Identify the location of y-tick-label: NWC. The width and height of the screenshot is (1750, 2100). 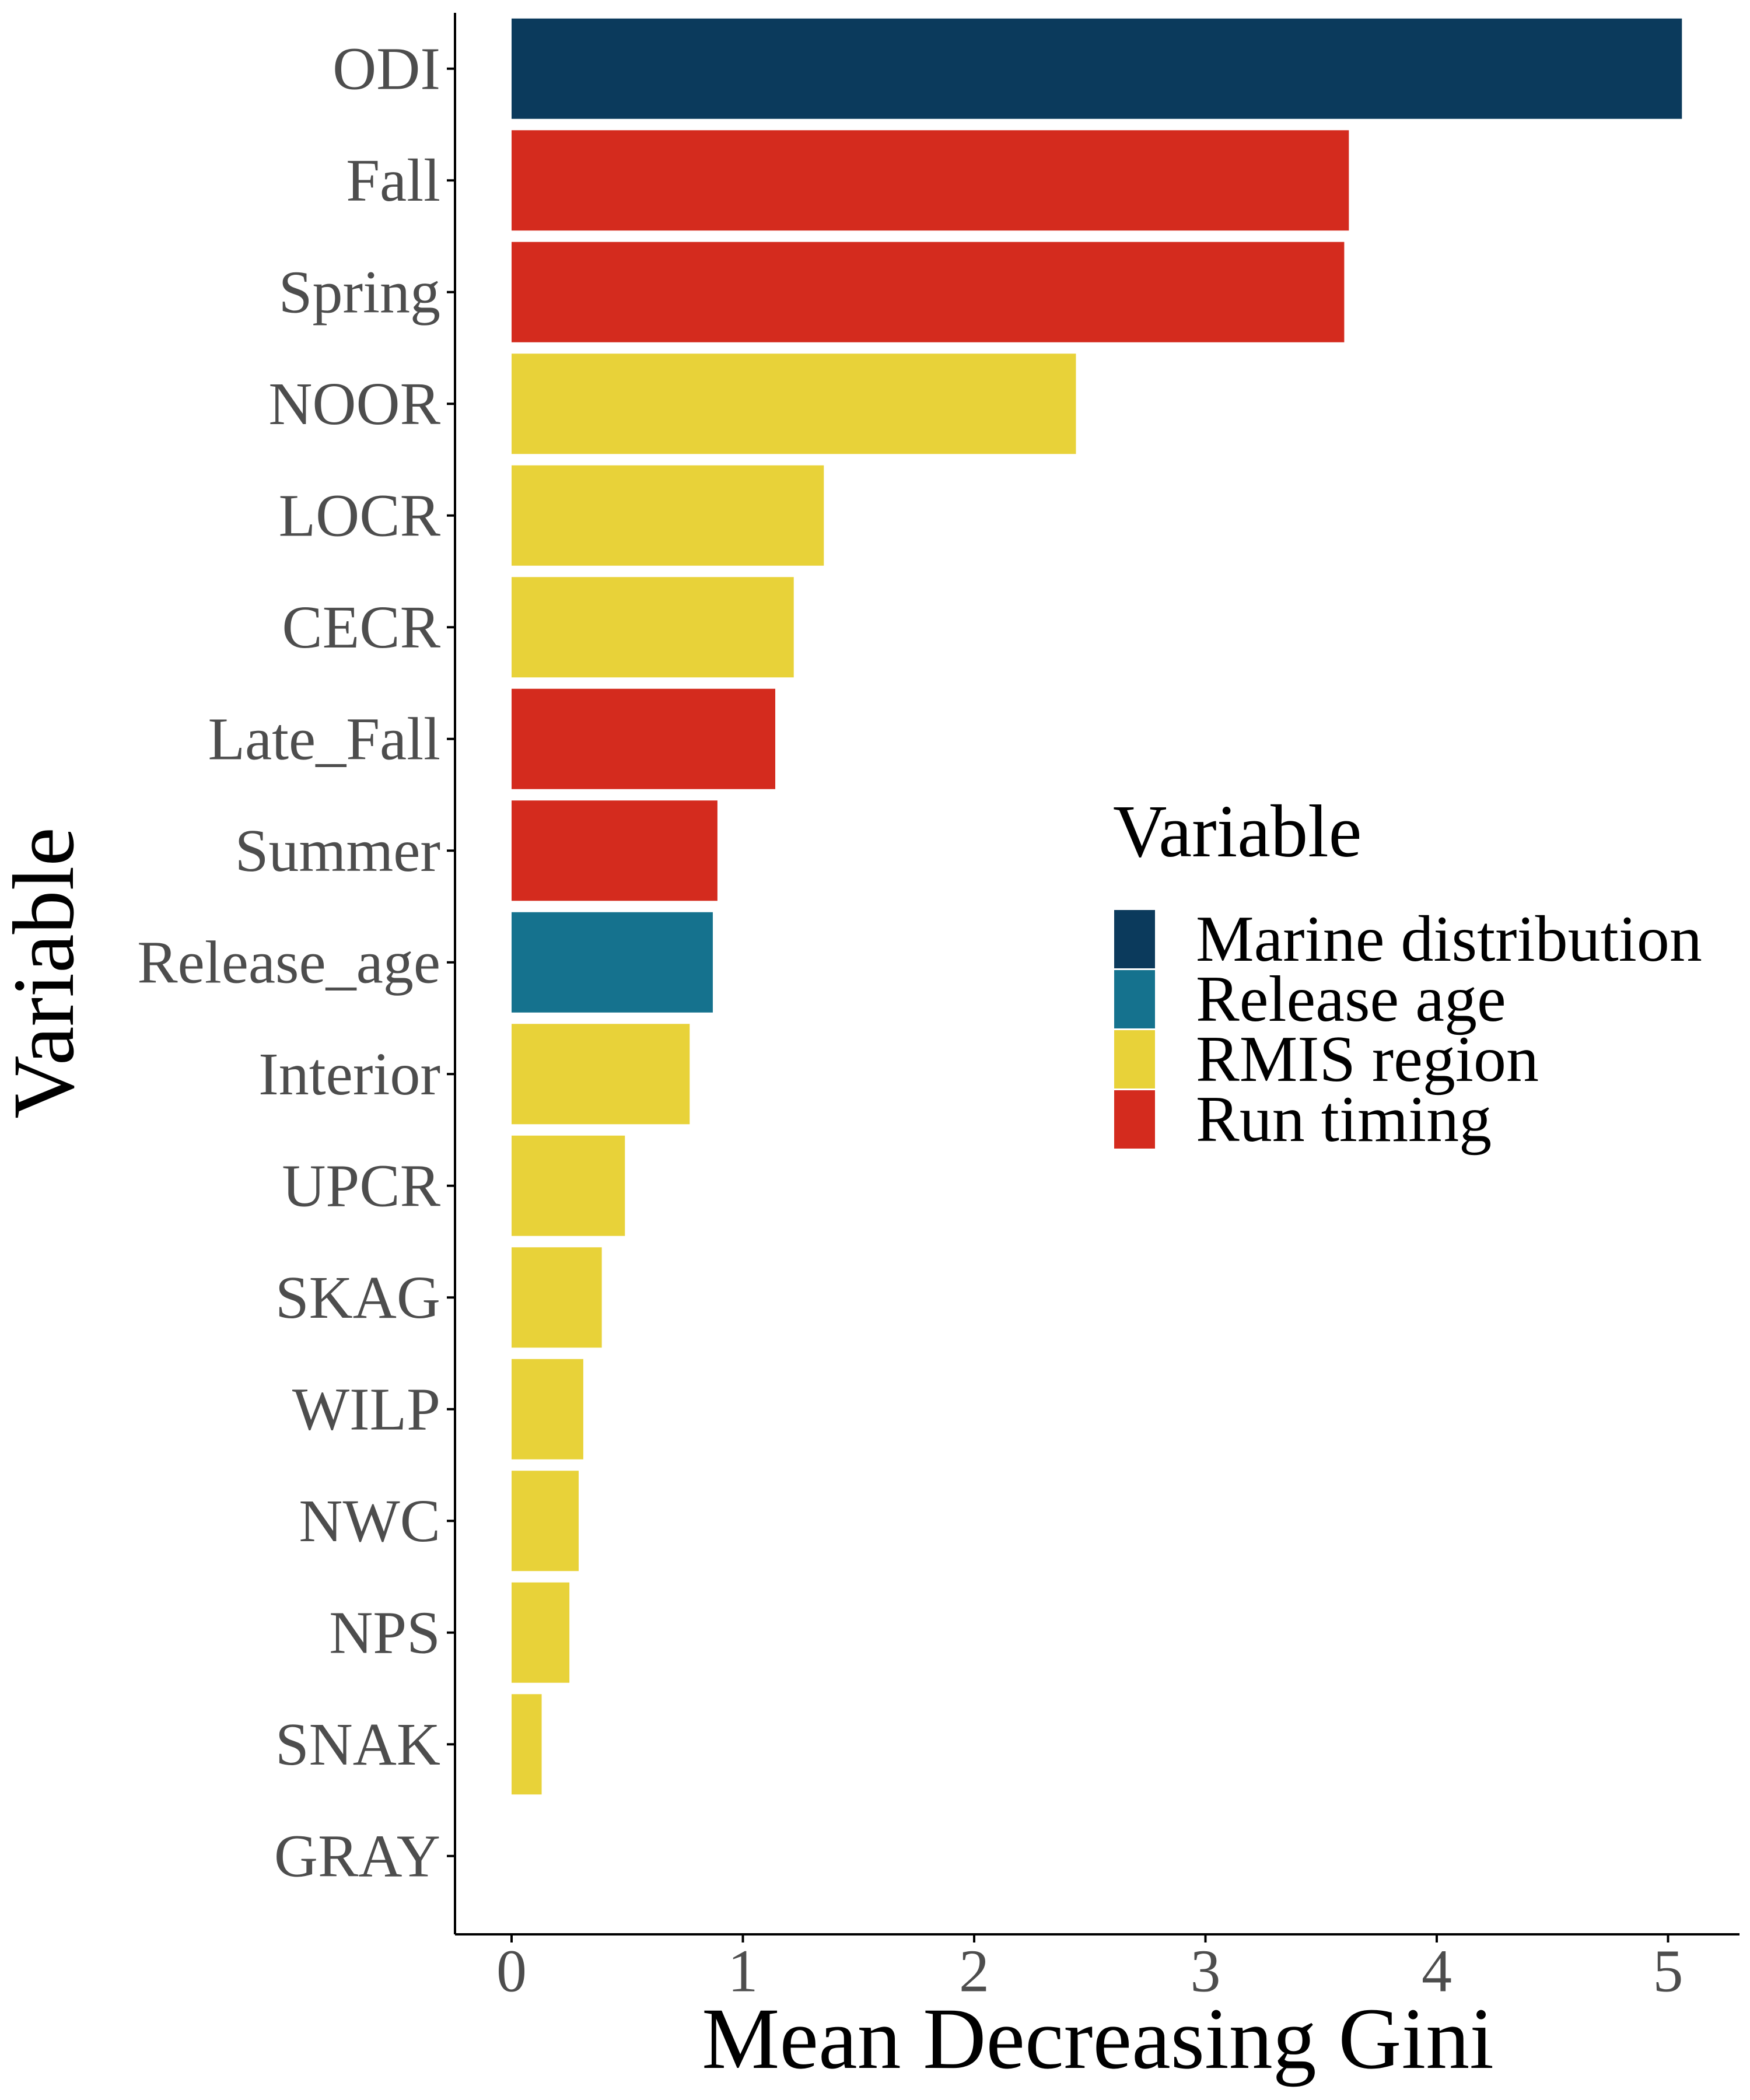
(370, 1521).